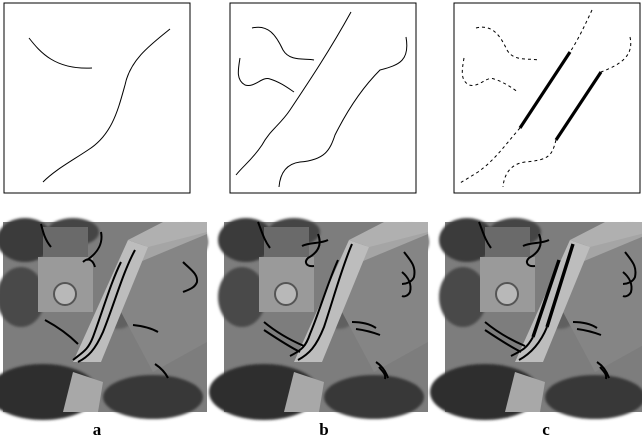 The height and width of the screenshot is (448, 642). I want to click on panel-c-top, so click(547, 98).